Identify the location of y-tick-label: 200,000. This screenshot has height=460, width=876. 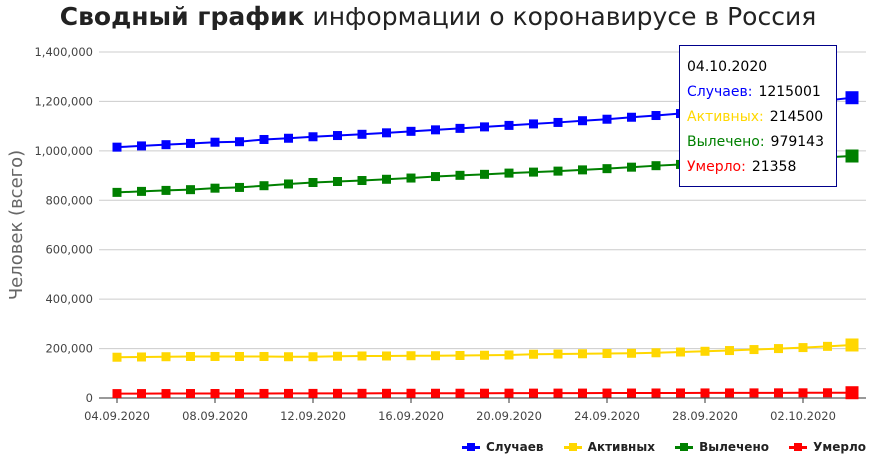
(69, 349).